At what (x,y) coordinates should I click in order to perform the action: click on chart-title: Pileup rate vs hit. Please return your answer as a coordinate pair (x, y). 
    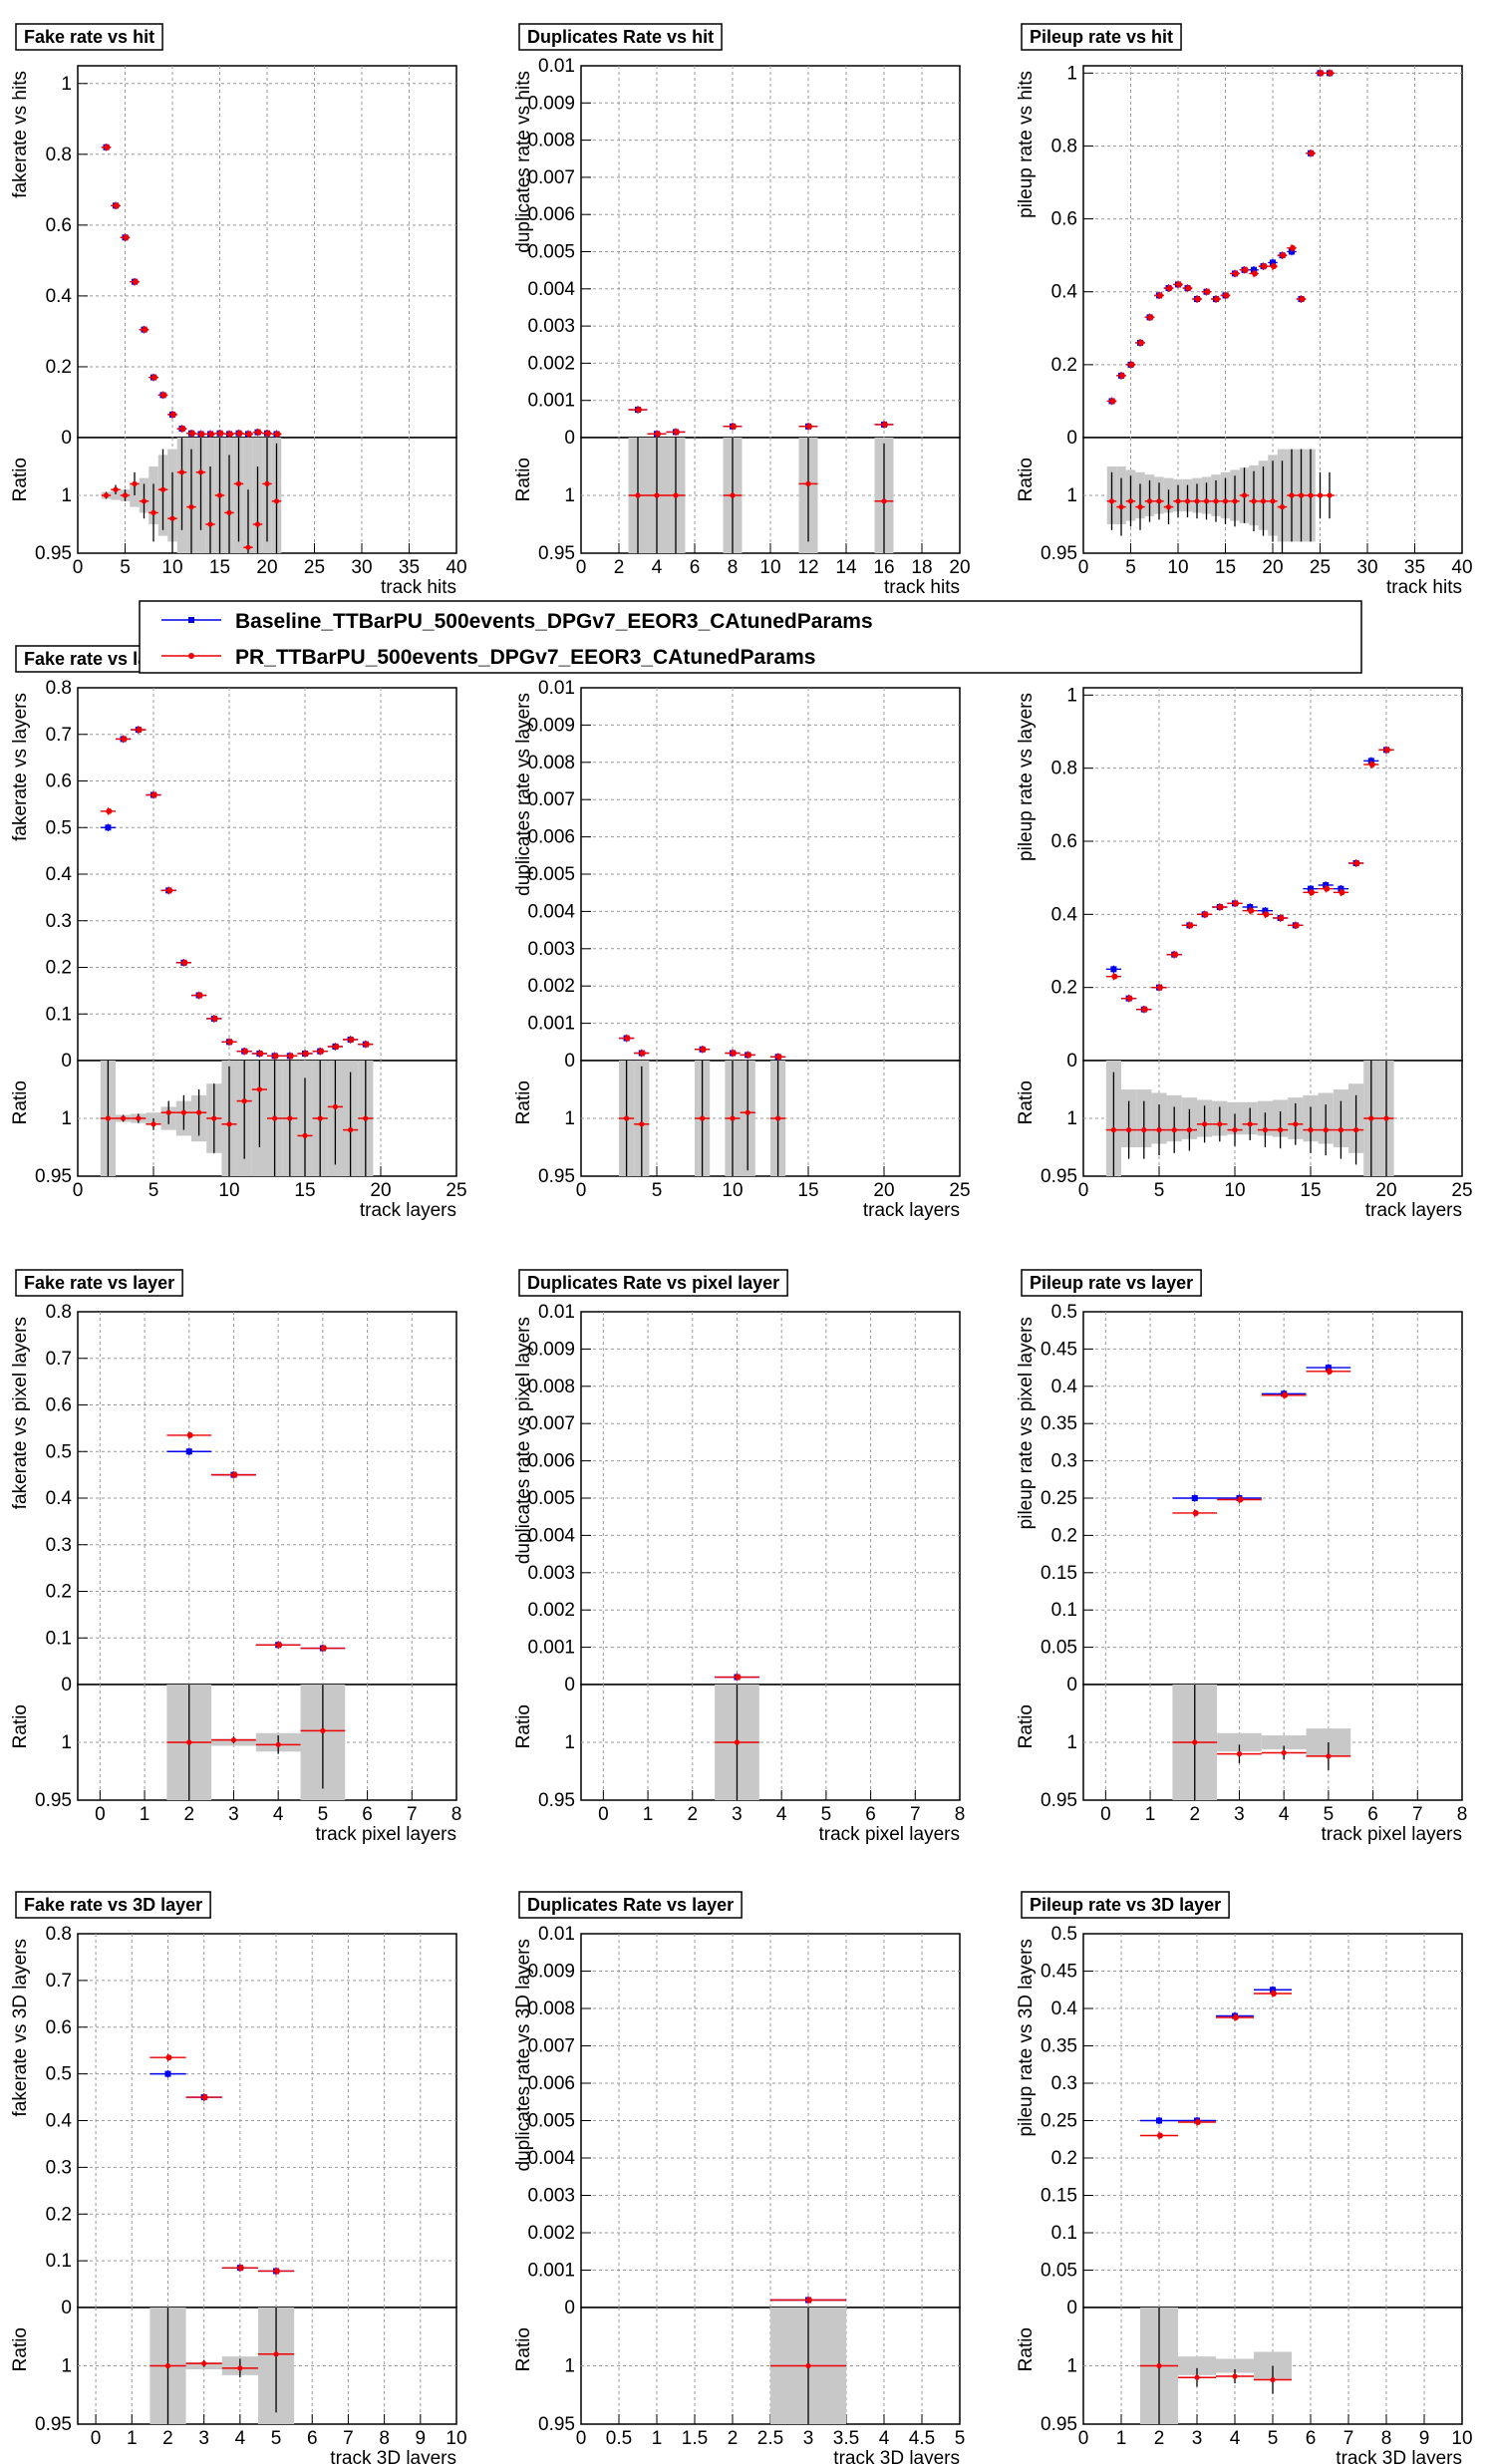
    Looking at the image, I should click on (1101, 37).